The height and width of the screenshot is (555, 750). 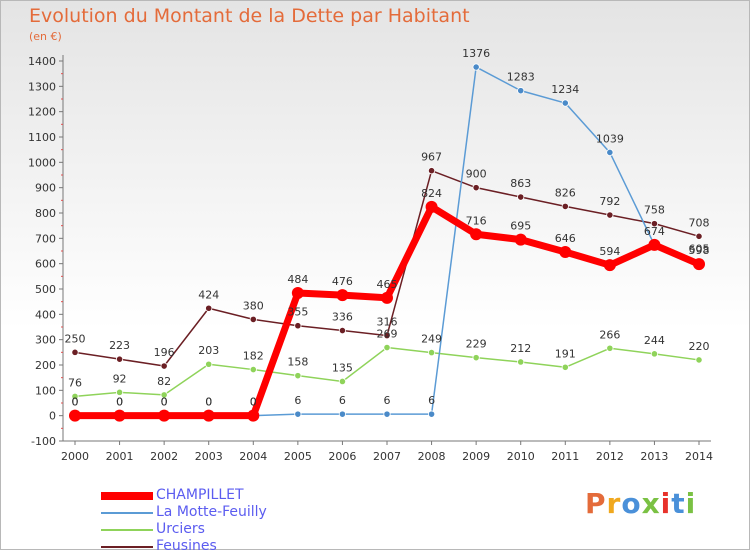 What do you see at coordinates (208, 294) in the screenshot?
I see `data-label-feusines: 424` at bounding box center [208, 294].